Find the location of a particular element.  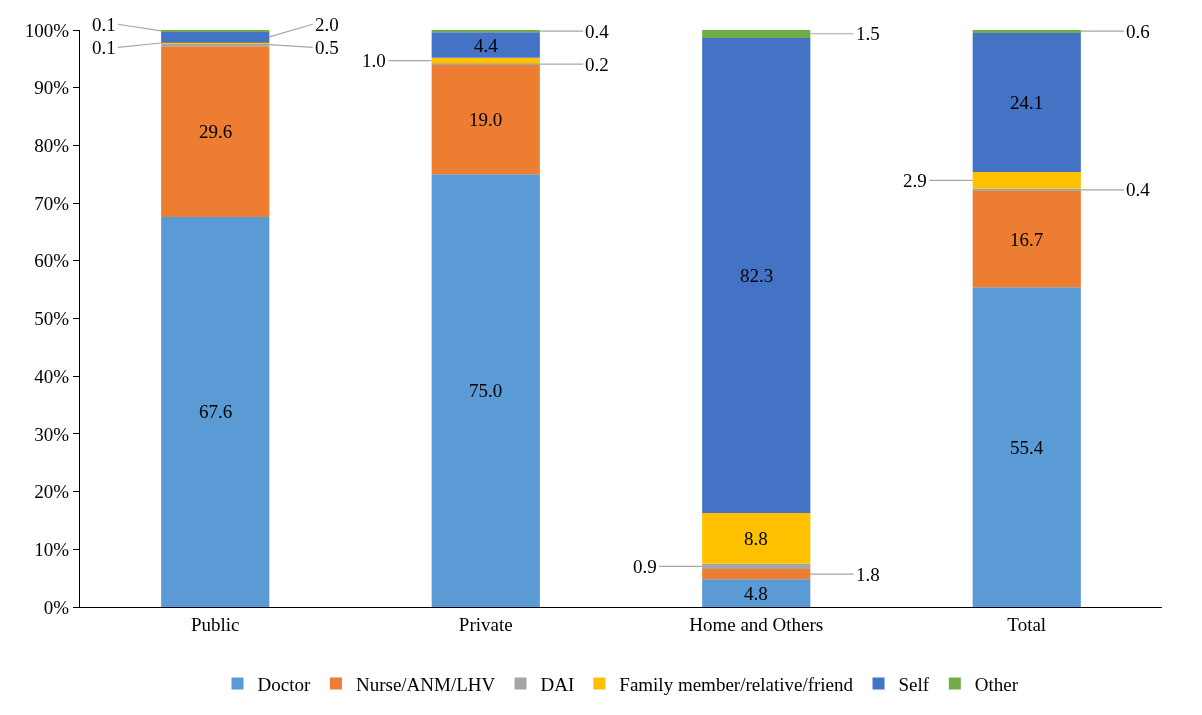

y-tick-label: 50% is located at coordinates (52, 319).